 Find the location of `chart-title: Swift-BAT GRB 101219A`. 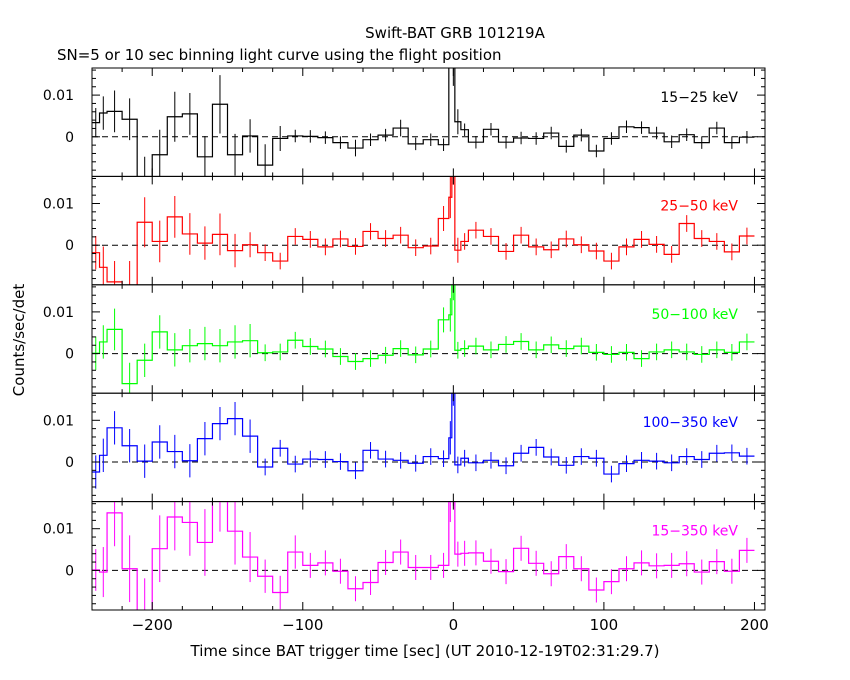

chart-title: Swift-BAT GRB 101219A is located at coordinates (455, 33).